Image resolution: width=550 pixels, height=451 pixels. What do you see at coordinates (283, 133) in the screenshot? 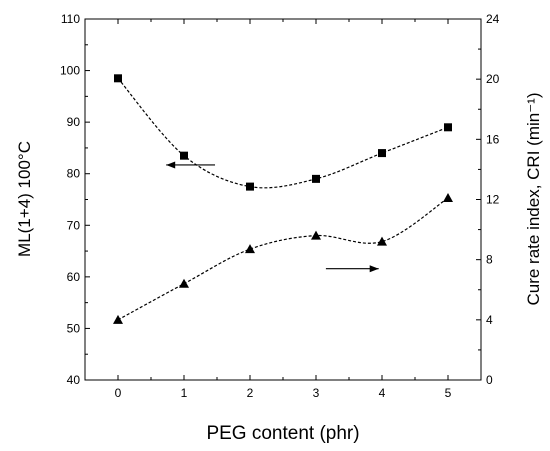
I see `fit-curve-square` at bounding box center [283, 133].